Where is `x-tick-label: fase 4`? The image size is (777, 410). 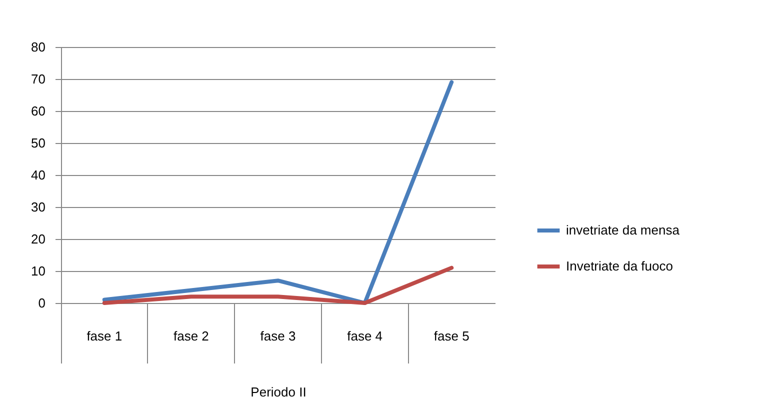 x-tick-label: fase 4 is located at coordinates (365, 336).